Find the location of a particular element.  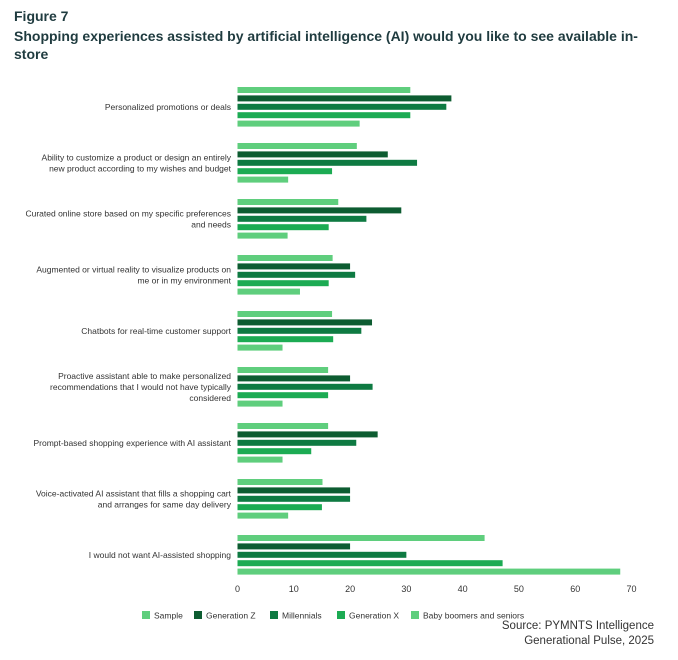

bar-8-sample is located at coordinates (280, 482).